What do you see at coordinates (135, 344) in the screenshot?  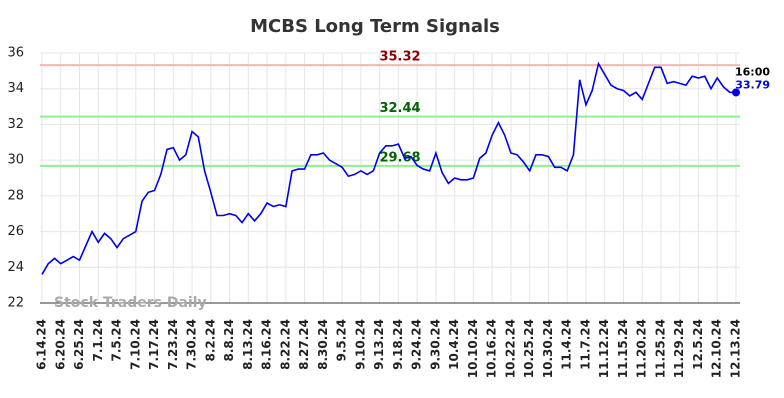 I see `x-tick-label: 7.10.24` at bounding box center [135, 344].